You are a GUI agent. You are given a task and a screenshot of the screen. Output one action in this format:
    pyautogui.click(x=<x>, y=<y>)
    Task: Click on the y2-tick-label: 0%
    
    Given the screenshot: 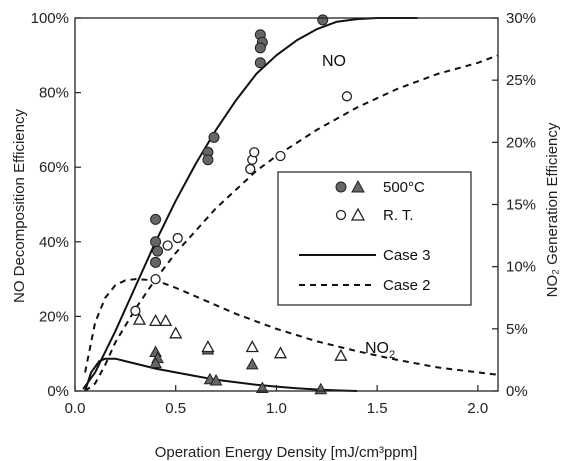 What is the action you would take?
    pyautogui.click(x=517, y=391)
    